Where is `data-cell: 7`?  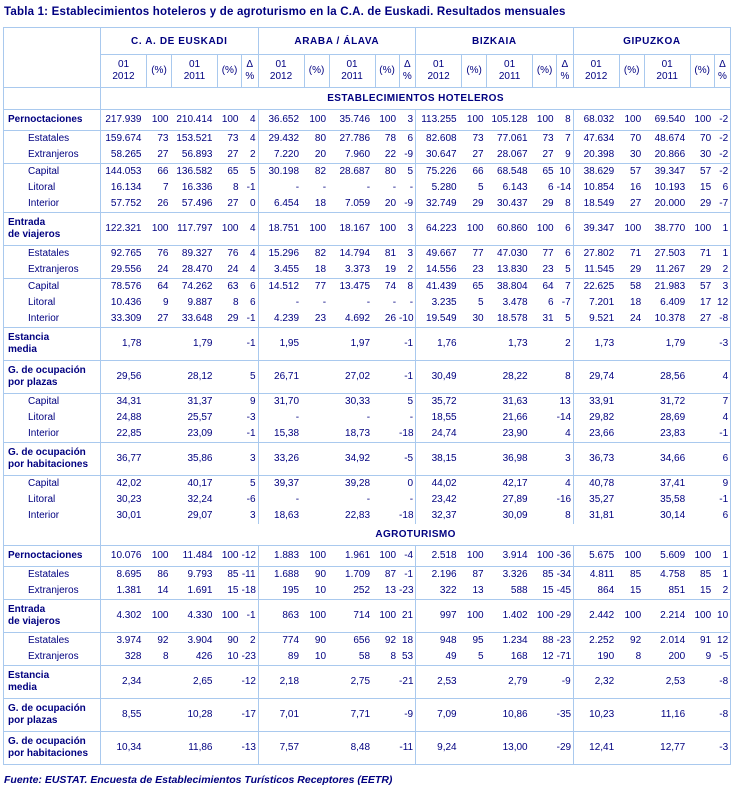 data-cell: 7 is located at coordinates (165, 187).